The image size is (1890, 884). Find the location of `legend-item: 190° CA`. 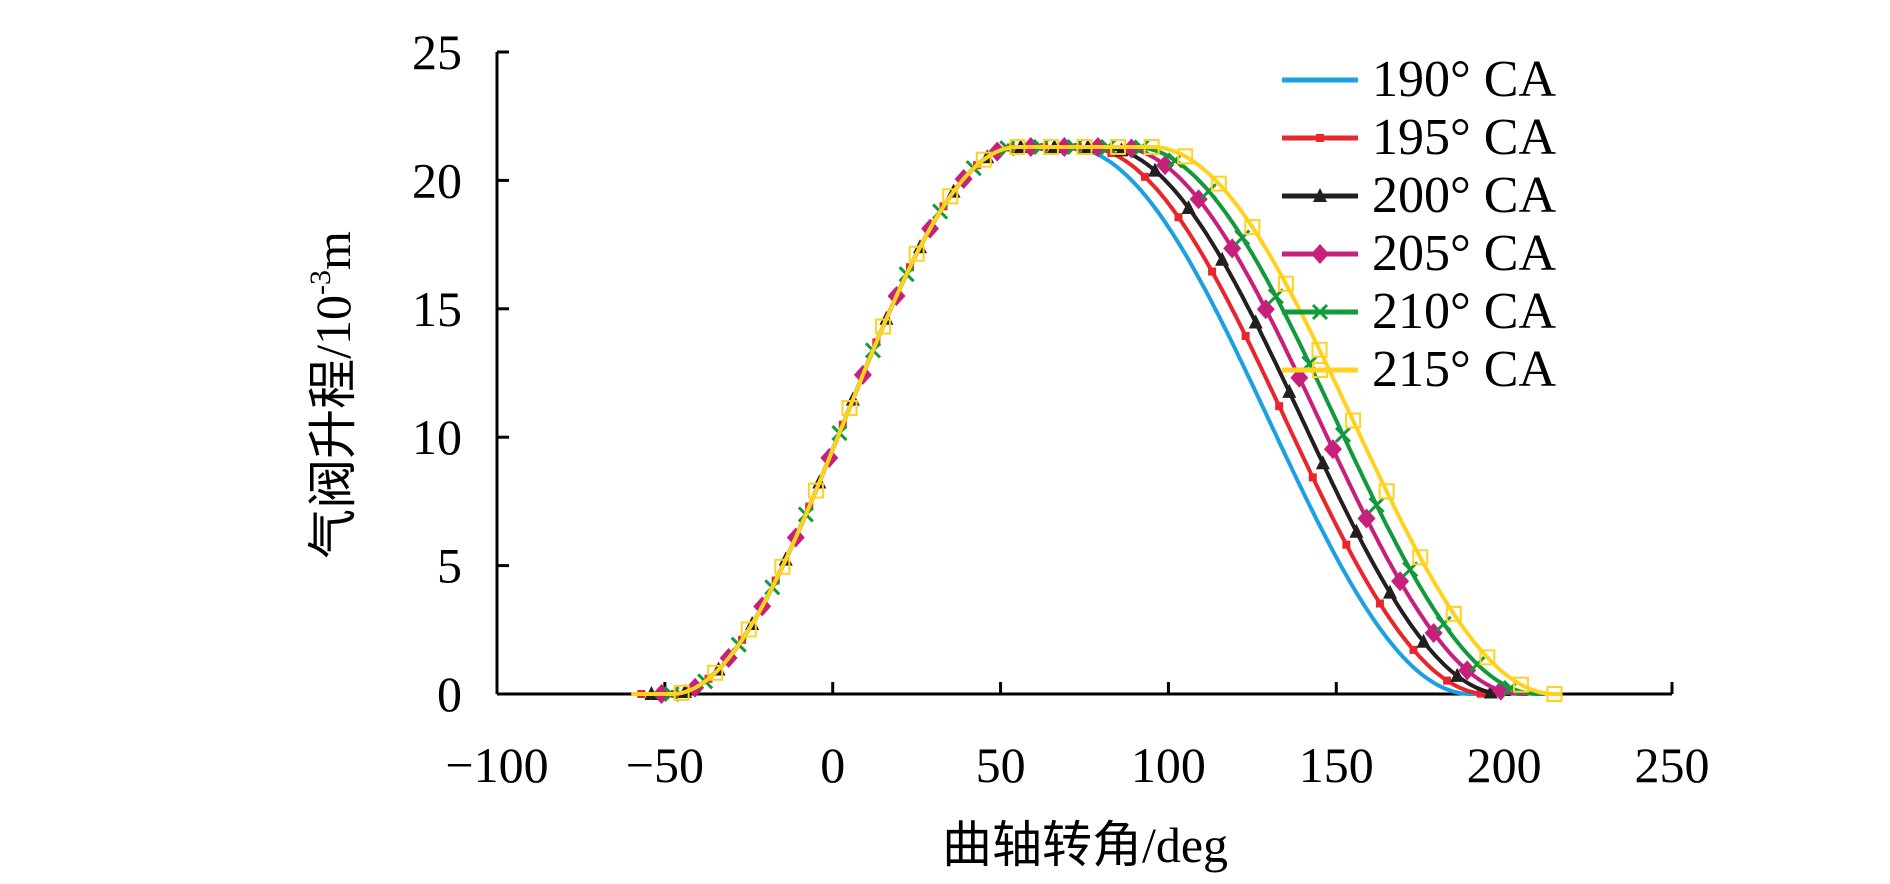

legend-item: 190° CA is located at coordinates (1419, 79).